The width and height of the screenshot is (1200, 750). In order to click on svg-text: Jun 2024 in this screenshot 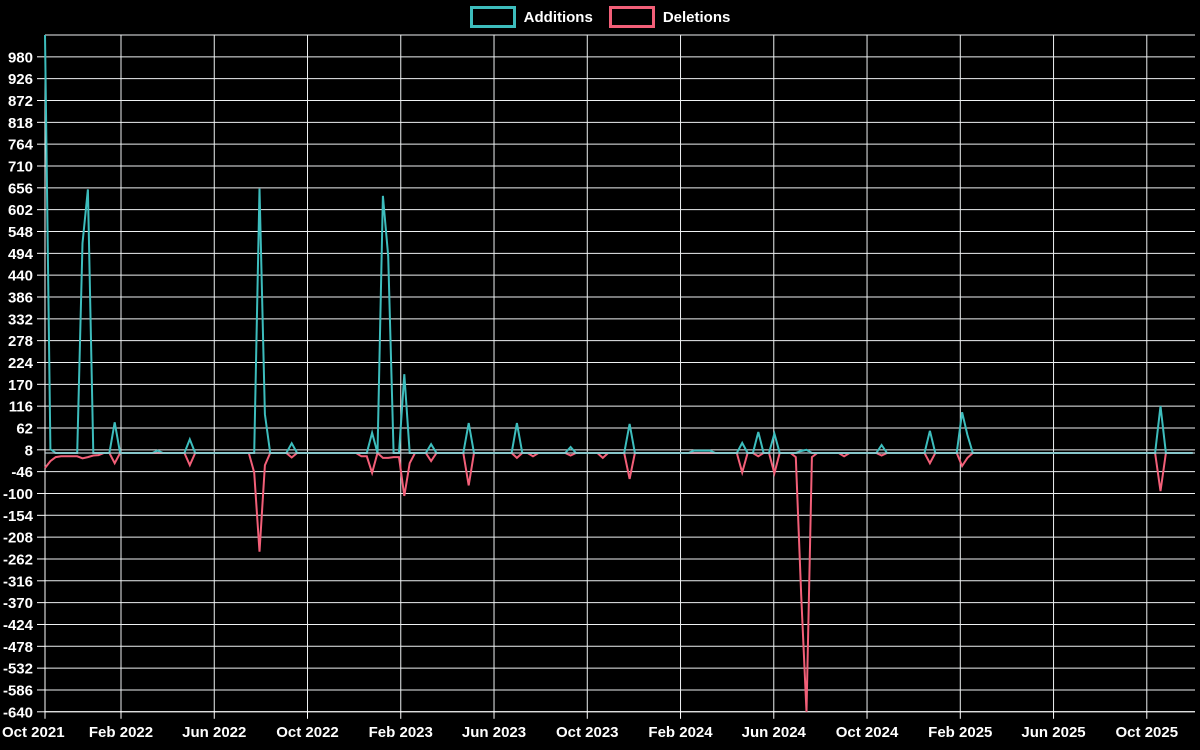, I will do `click(774, 732)`.